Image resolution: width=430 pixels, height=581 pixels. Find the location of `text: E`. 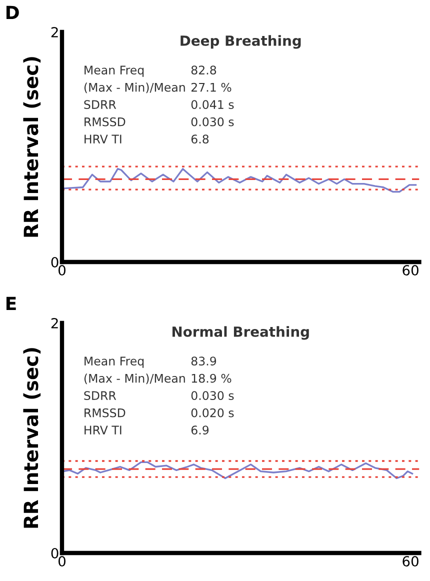

text: E is located at coordinates (11, 303).